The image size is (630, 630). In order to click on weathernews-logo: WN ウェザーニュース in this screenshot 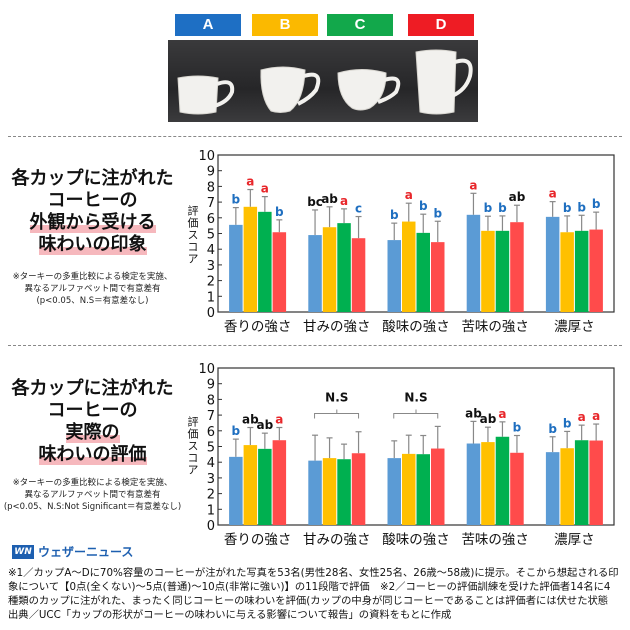, I will do `click(72, 551)`.